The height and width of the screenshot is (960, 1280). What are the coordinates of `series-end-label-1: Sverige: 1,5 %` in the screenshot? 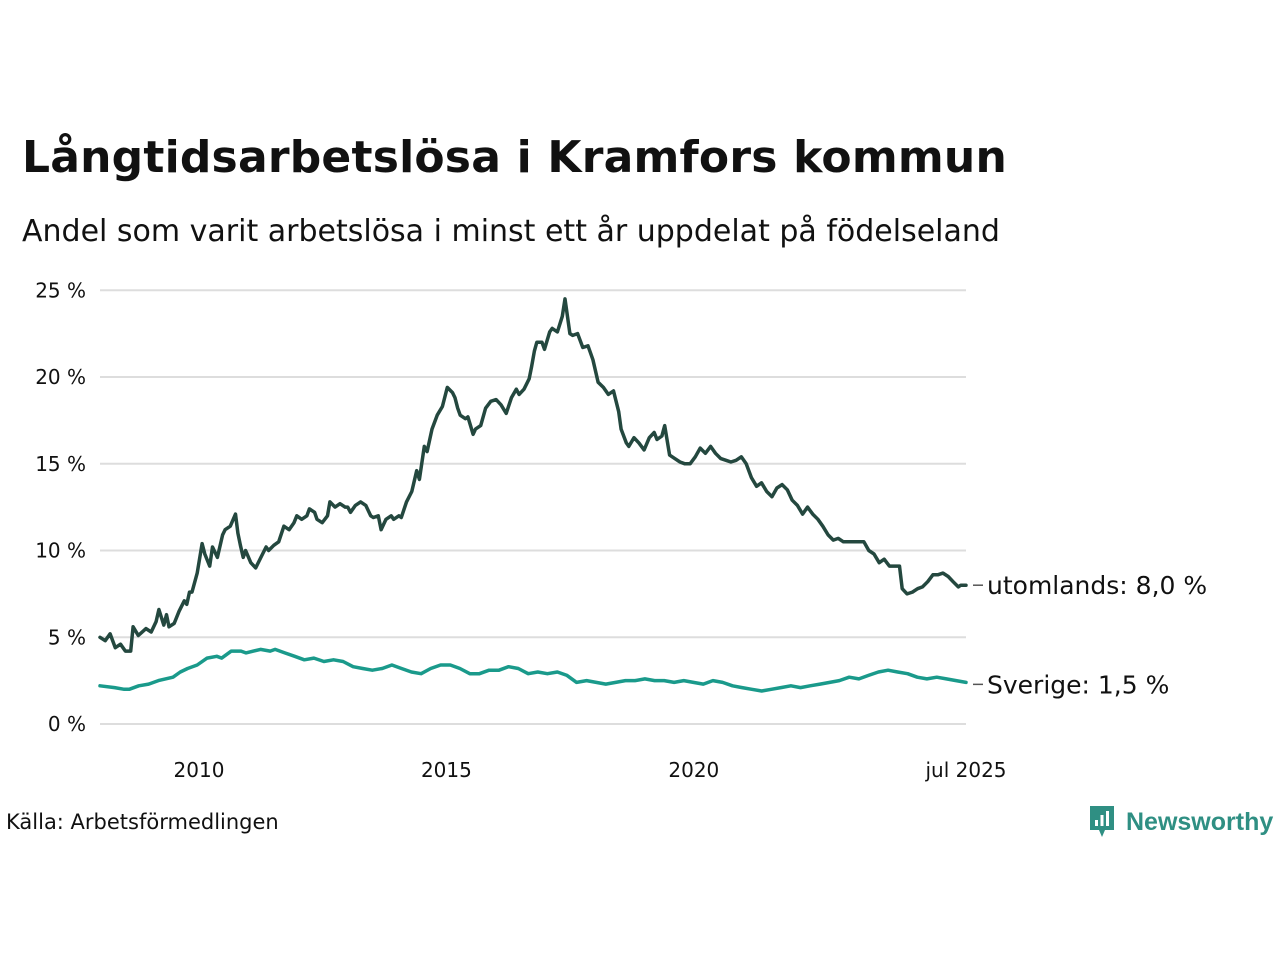 It's located at (1078, 684).